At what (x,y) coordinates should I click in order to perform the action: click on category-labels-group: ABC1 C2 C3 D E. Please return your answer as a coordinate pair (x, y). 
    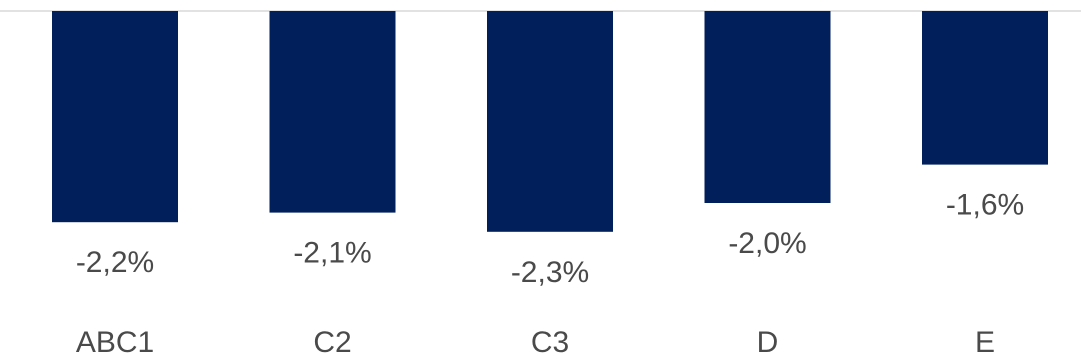
    Looking at the image, I should click on (535, 342).